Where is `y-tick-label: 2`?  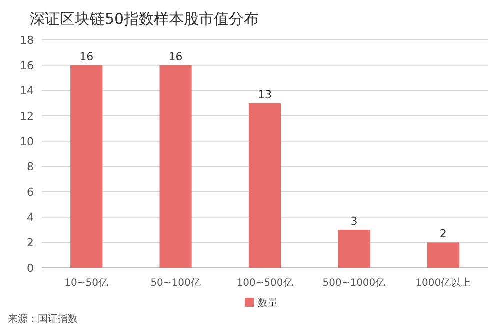 y-tick-label: 2 is located at coordinates (30, 243).